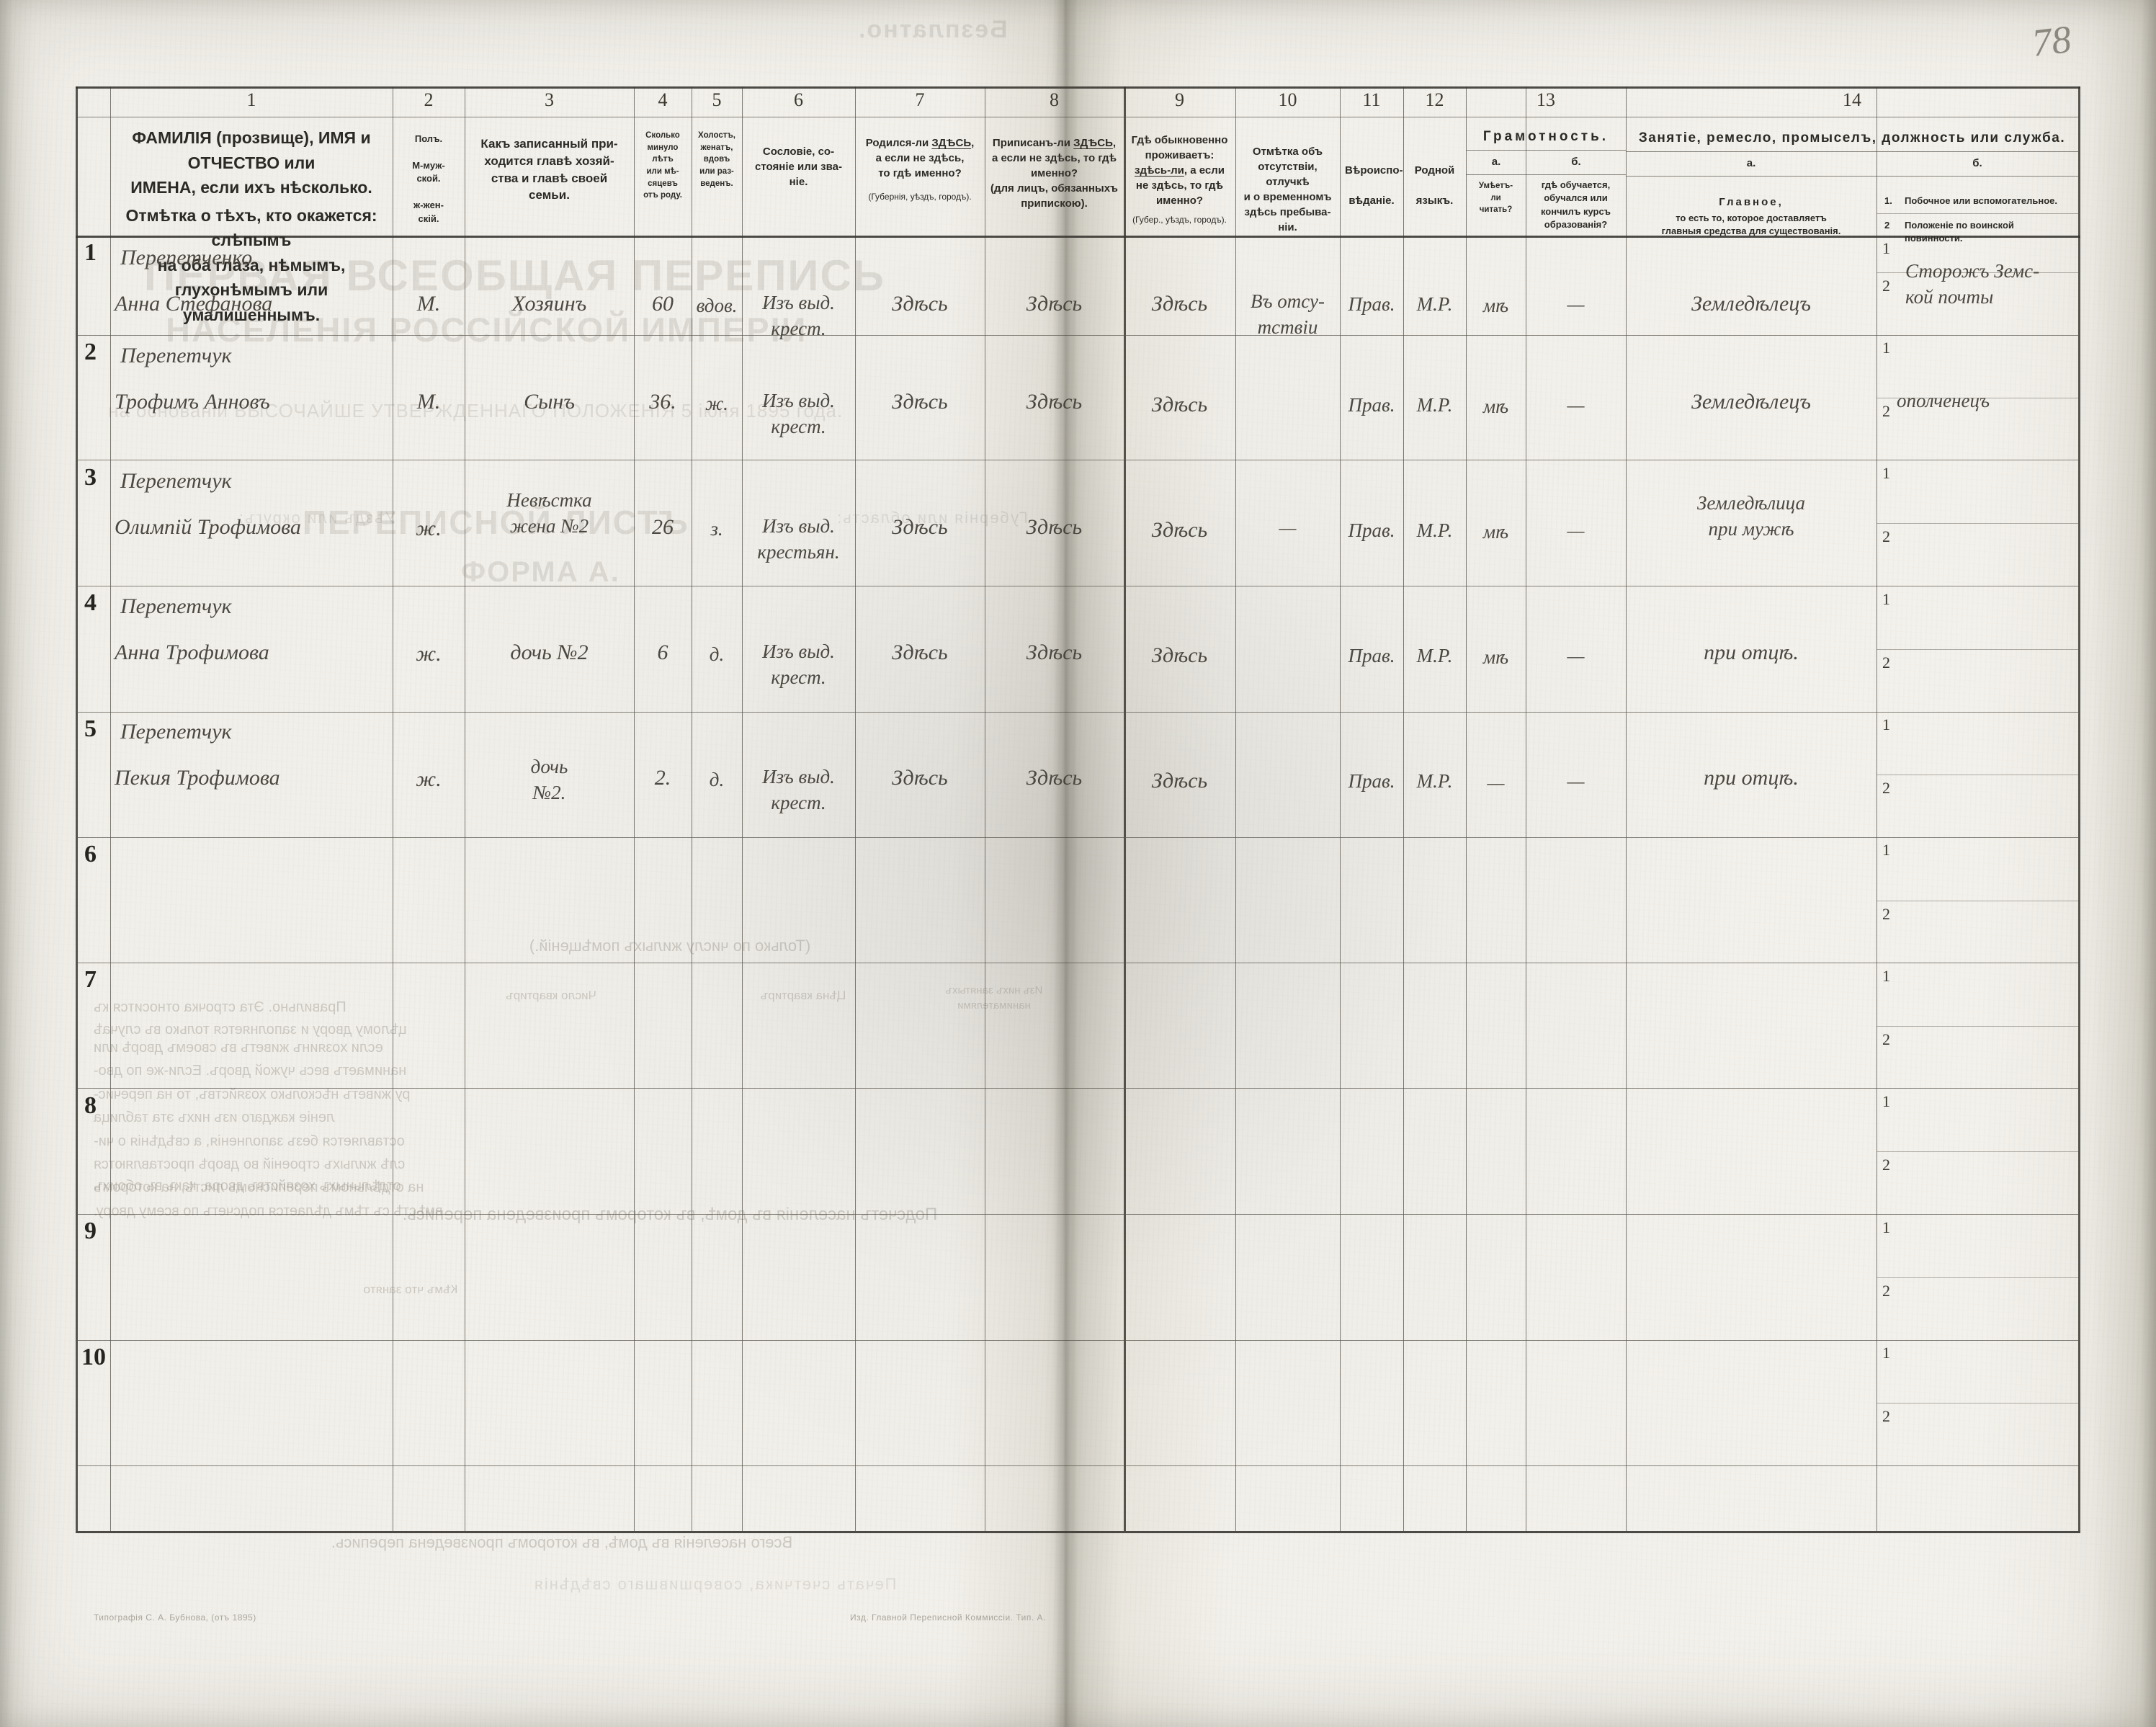 The width and height of the screenshot is (2156, 1727). Describe the element at coordinates (1751, 778) in the screenshot. I see `entry-main-occupation: при отцѣ.` at that location.